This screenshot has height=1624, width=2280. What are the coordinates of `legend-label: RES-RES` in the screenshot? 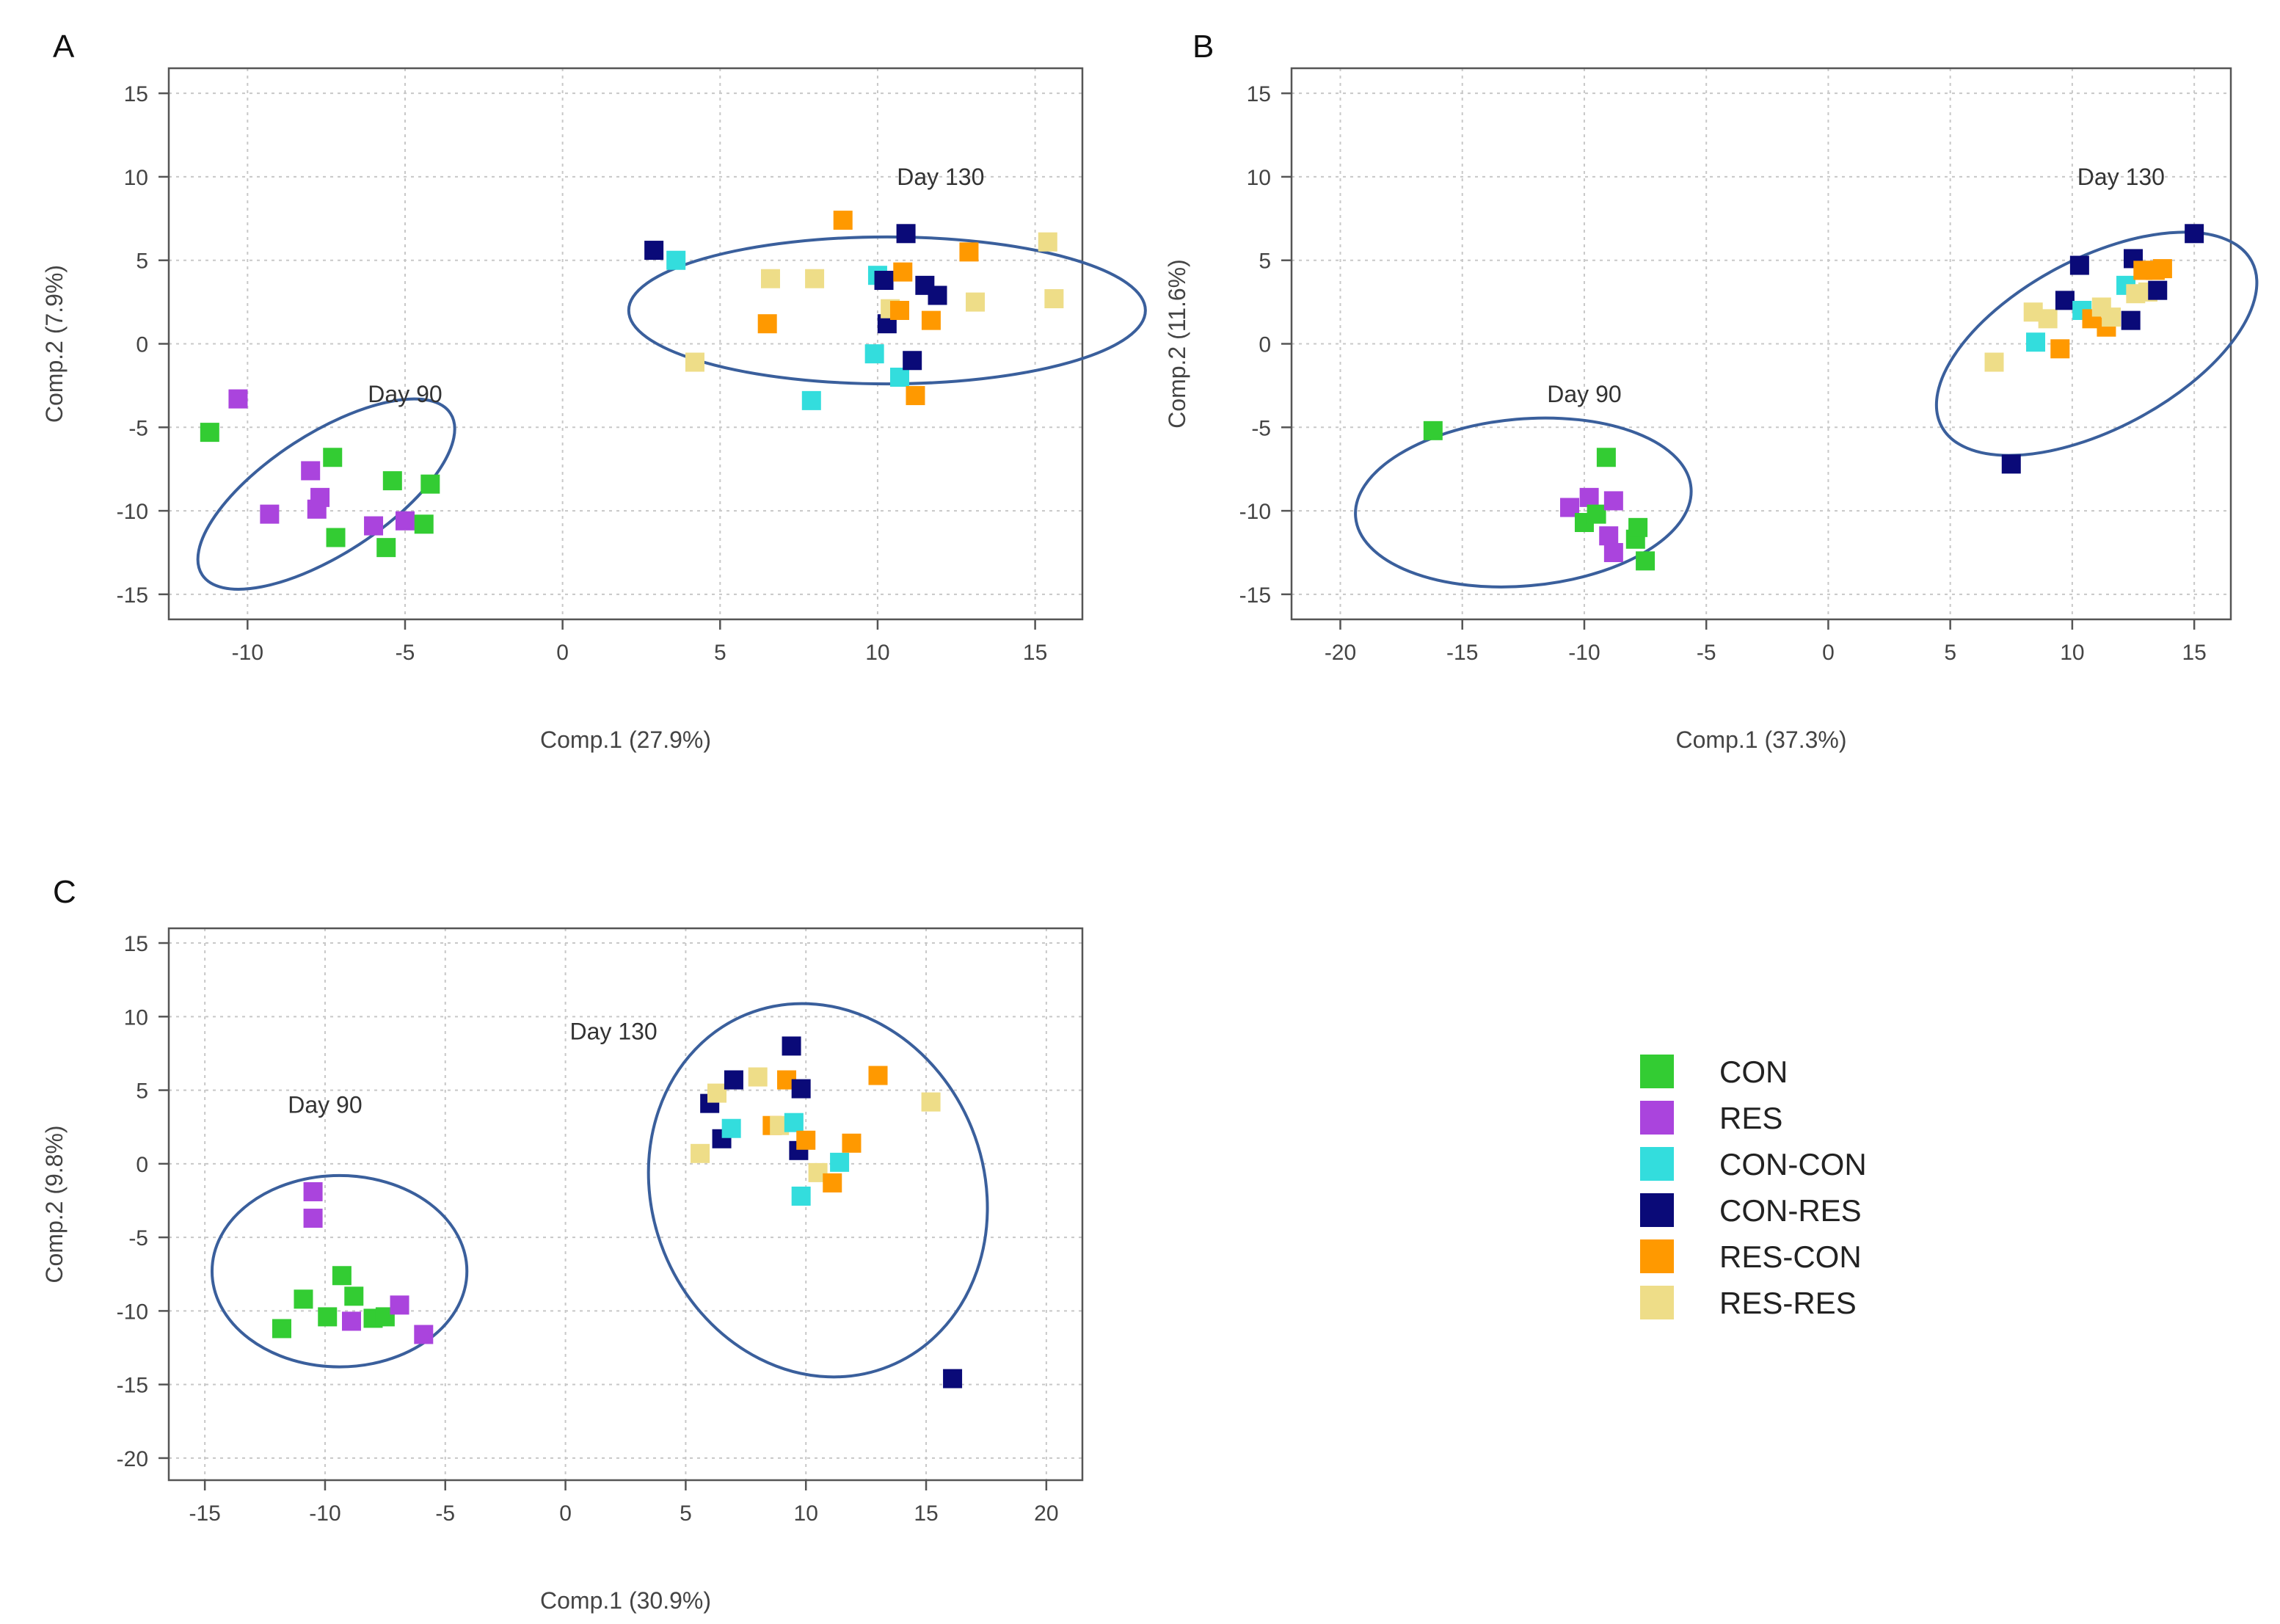 It's located at (1788, 1303).